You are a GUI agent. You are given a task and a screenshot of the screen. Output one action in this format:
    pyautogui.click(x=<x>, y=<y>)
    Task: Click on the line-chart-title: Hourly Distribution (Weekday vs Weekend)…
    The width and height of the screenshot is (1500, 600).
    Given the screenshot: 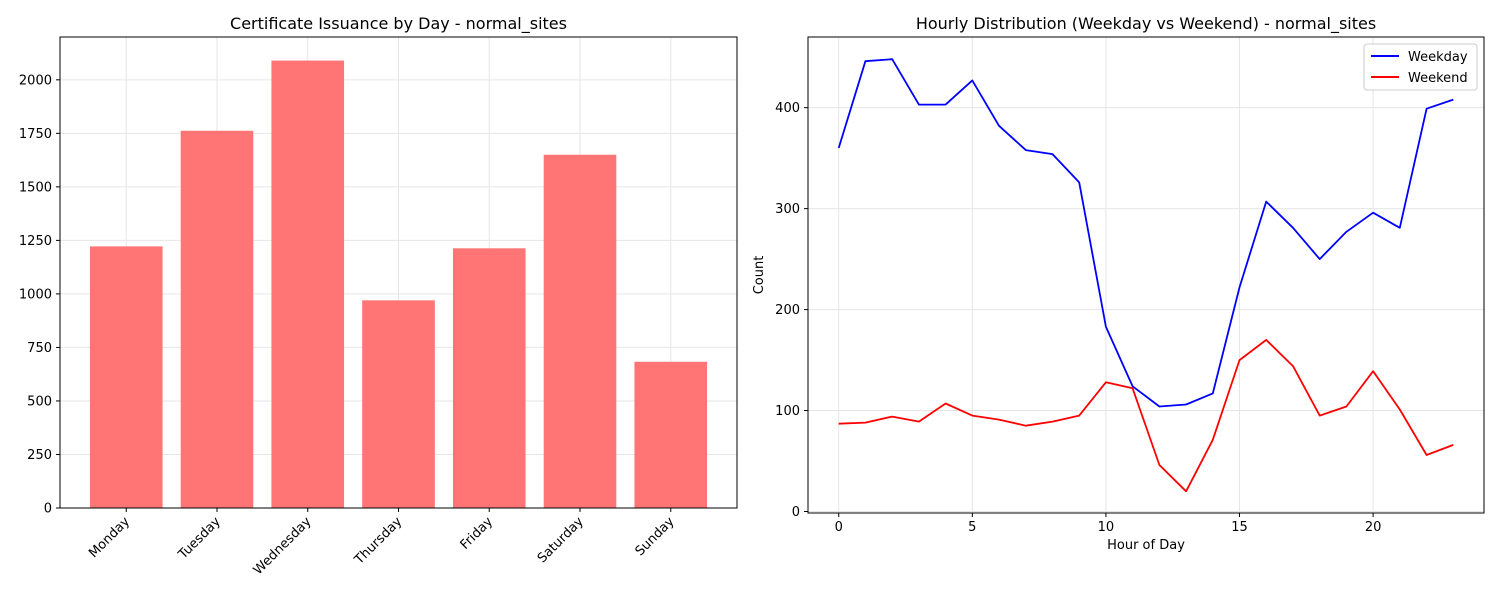 What is the action you would take?
    pyautogui.click(x=1146, y=24)
    